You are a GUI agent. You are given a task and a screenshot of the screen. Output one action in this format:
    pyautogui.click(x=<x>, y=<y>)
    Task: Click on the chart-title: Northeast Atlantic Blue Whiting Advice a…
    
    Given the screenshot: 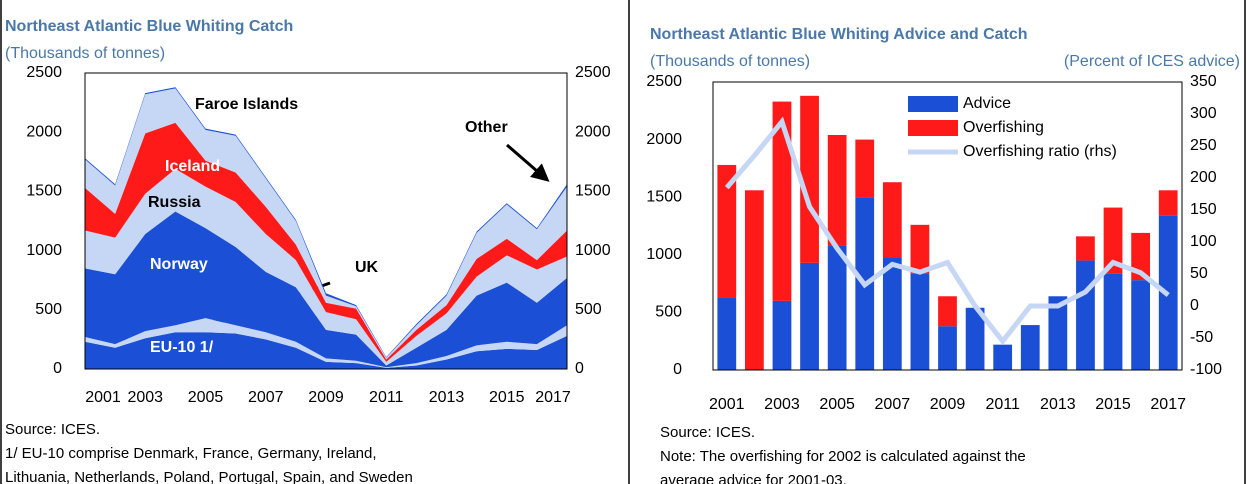 What is the action you would take?
    pyautogui.click(x=839, y=34)
    